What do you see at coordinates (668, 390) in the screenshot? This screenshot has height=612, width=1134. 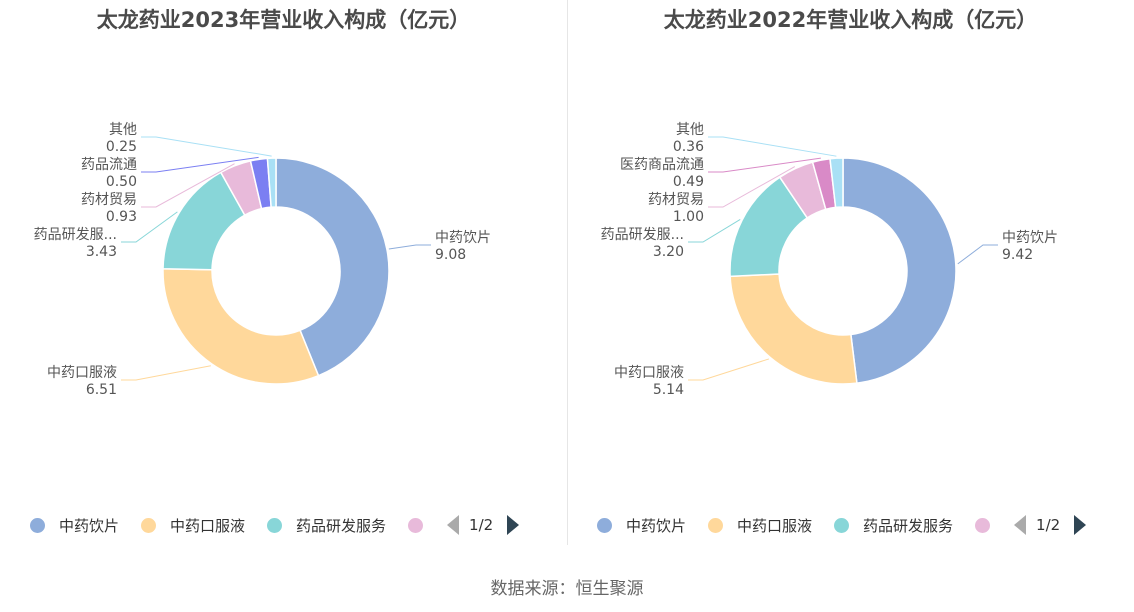 I see `slice-value-label: 5.14` at bounding box center [668, 390].